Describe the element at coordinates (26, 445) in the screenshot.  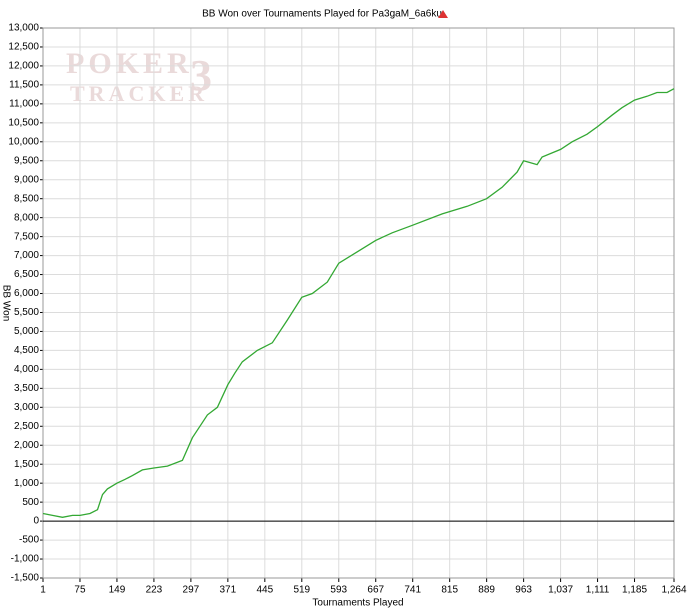
I see `y-tick-label: 2,000` at that location.